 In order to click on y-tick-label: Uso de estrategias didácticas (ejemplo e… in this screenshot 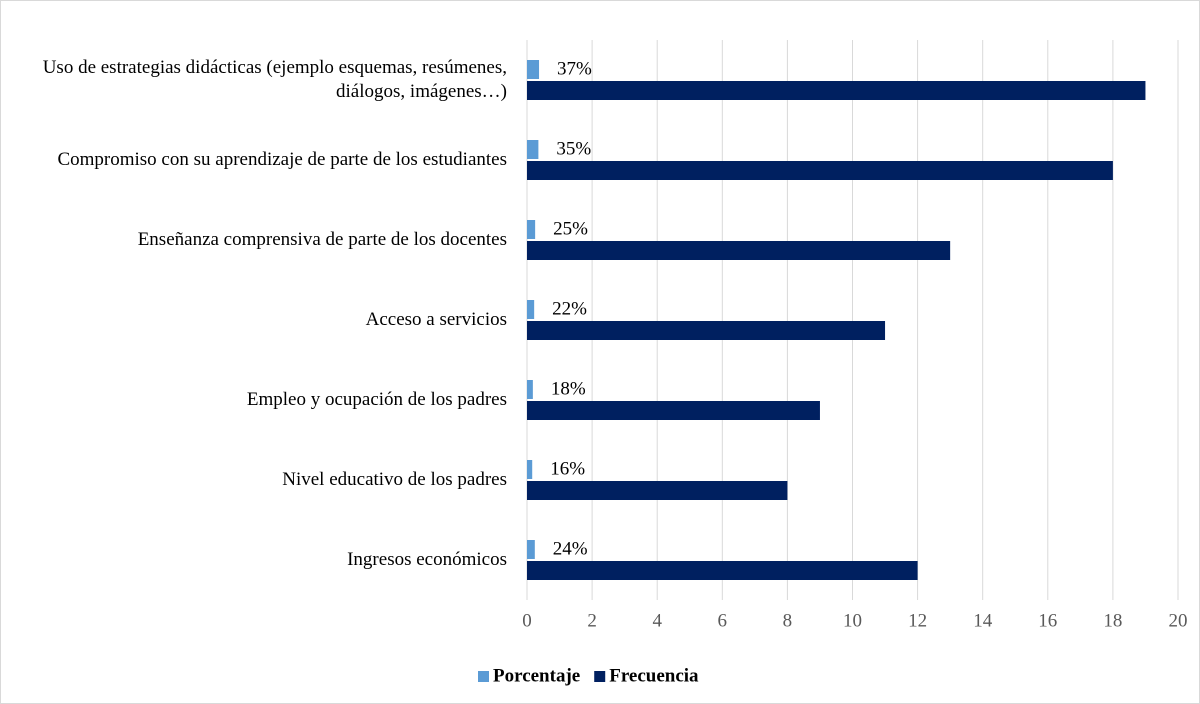, I will do `click(274, 79)`.